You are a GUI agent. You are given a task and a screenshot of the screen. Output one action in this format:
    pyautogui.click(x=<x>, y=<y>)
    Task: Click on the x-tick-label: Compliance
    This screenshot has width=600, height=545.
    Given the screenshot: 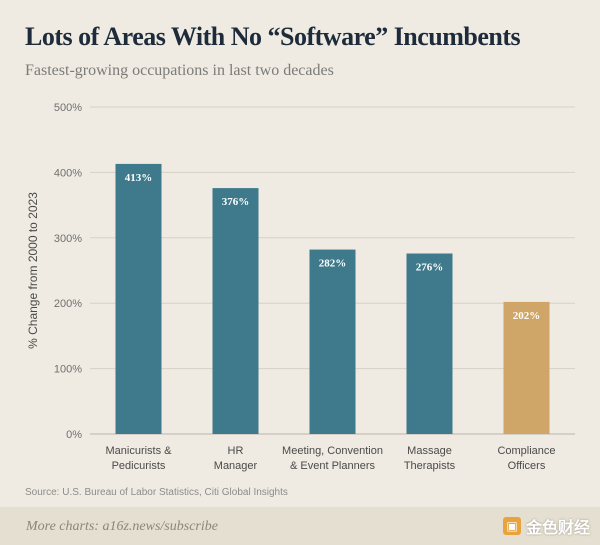 What is the action you would take?
    pyautogui.click(x=526, y=451)
    